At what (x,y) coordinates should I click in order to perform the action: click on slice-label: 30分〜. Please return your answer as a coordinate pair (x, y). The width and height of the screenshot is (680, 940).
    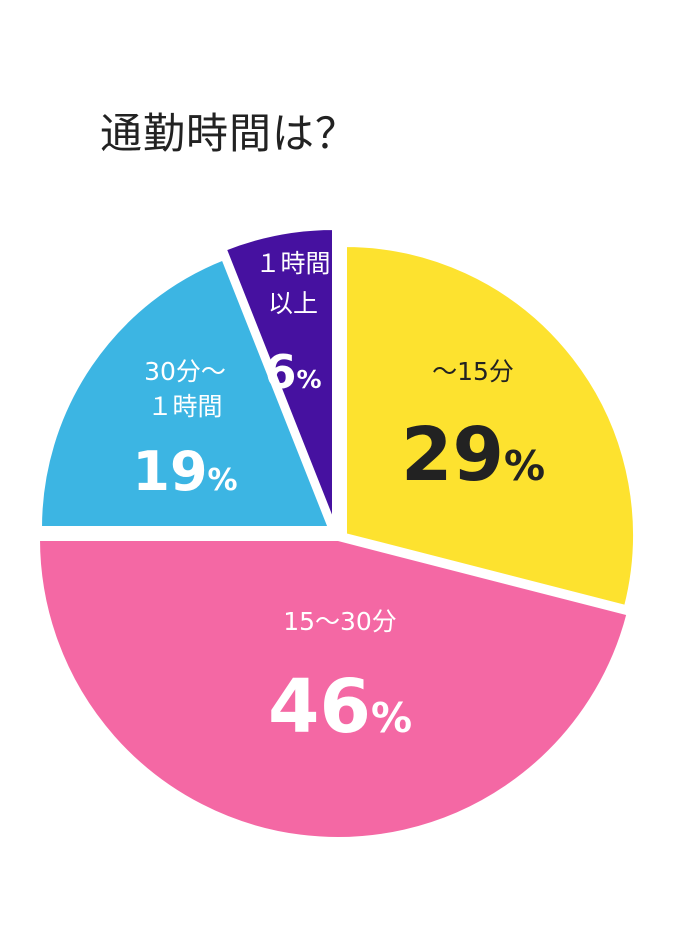
    Looking at the image, I should click on (185, 371).